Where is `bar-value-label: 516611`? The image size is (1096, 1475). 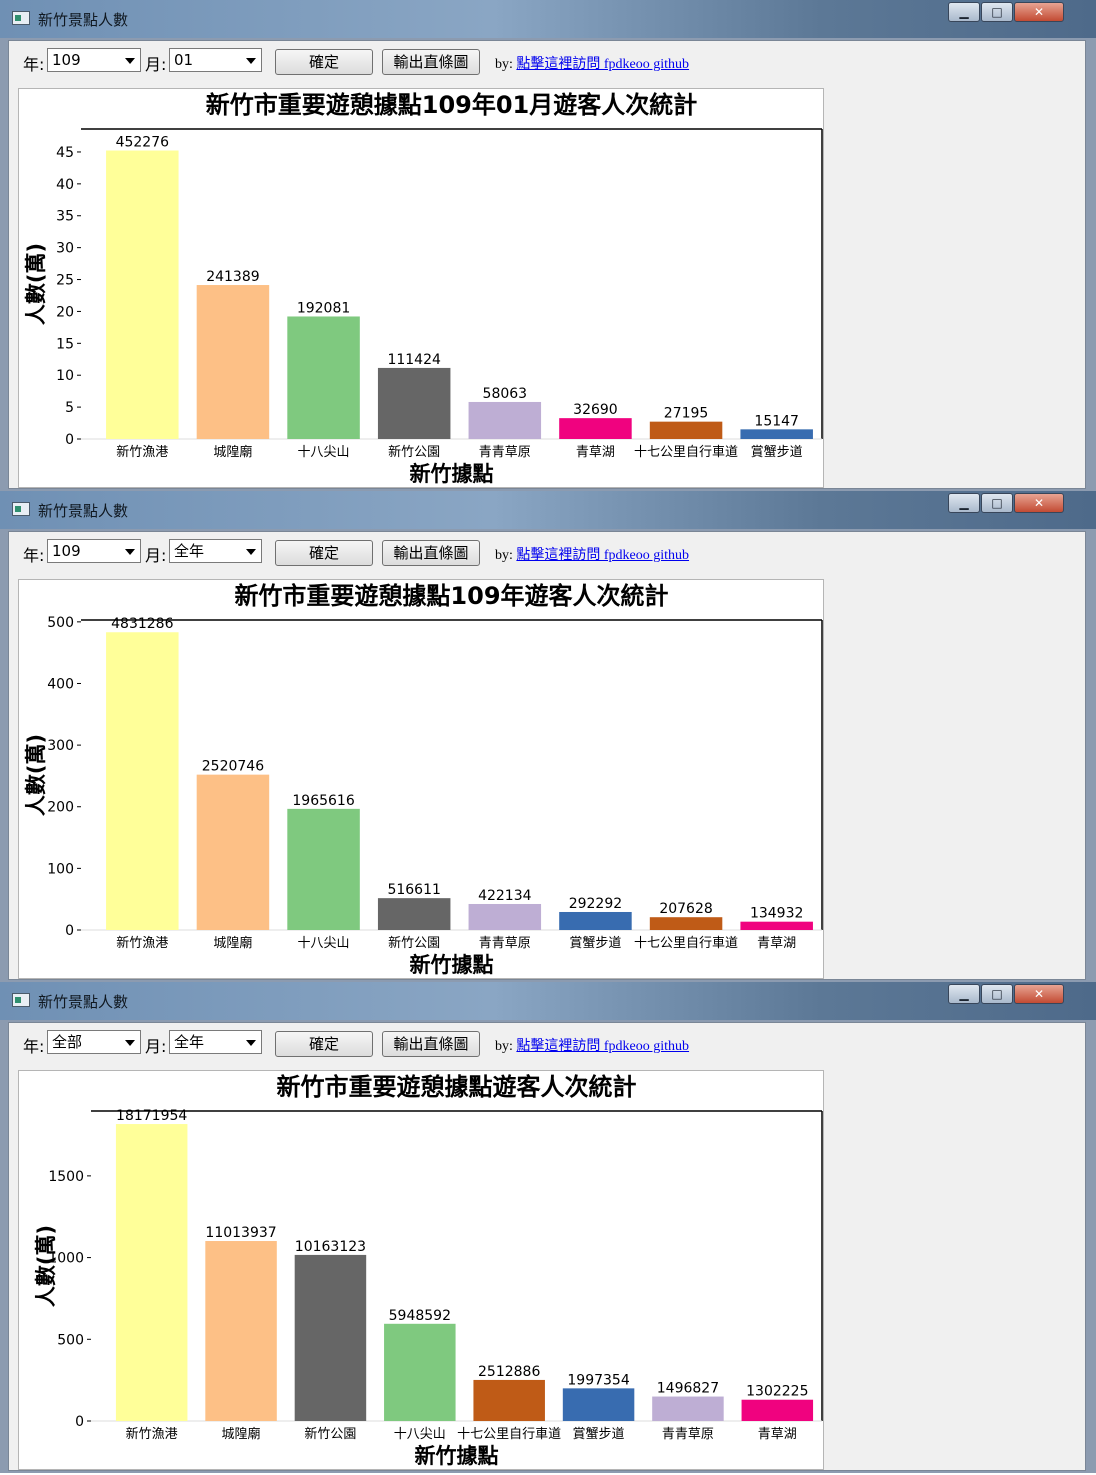
bar-value-label: 516611 is located at coordinates (413, 890).